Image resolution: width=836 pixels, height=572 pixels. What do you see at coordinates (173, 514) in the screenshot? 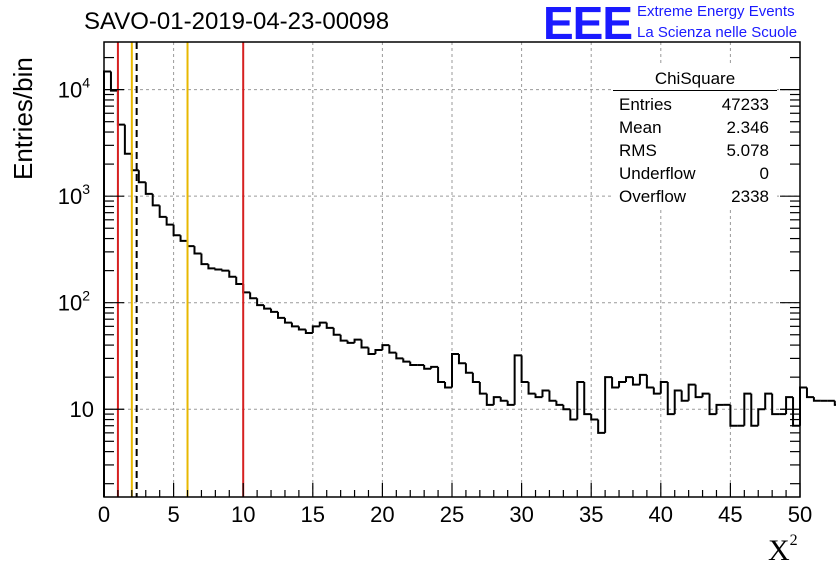
I see `x-tick-label: 5` at bounding box center [173, 514].